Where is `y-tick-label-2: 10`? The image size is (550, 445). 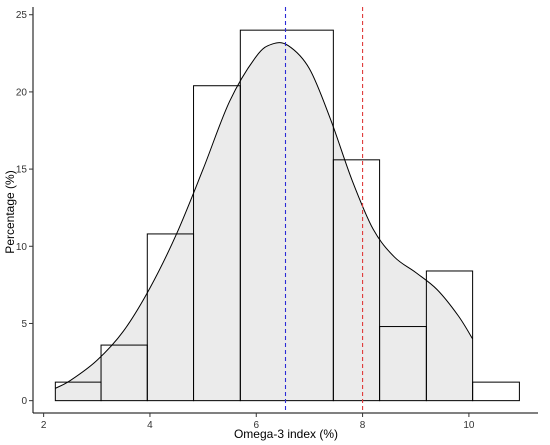
y-tick-label-2: 10 is located at coordinates (22, 247).